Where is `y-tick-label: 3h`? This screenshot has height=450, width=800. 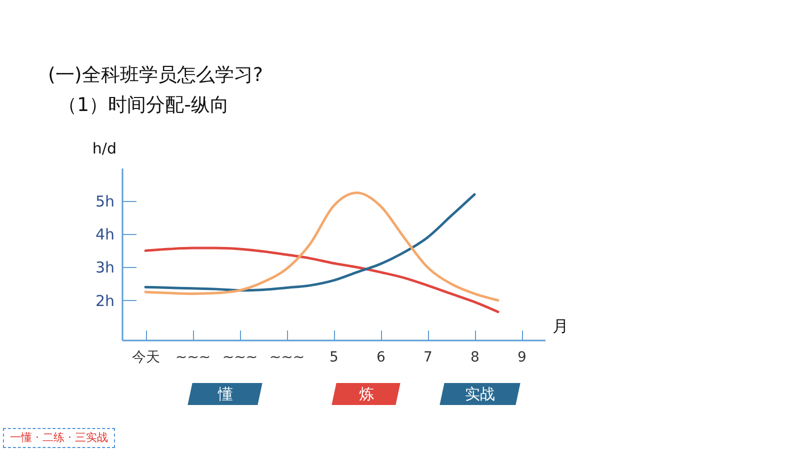
y-tick-label: 3h is located at coordinates (104, 267).